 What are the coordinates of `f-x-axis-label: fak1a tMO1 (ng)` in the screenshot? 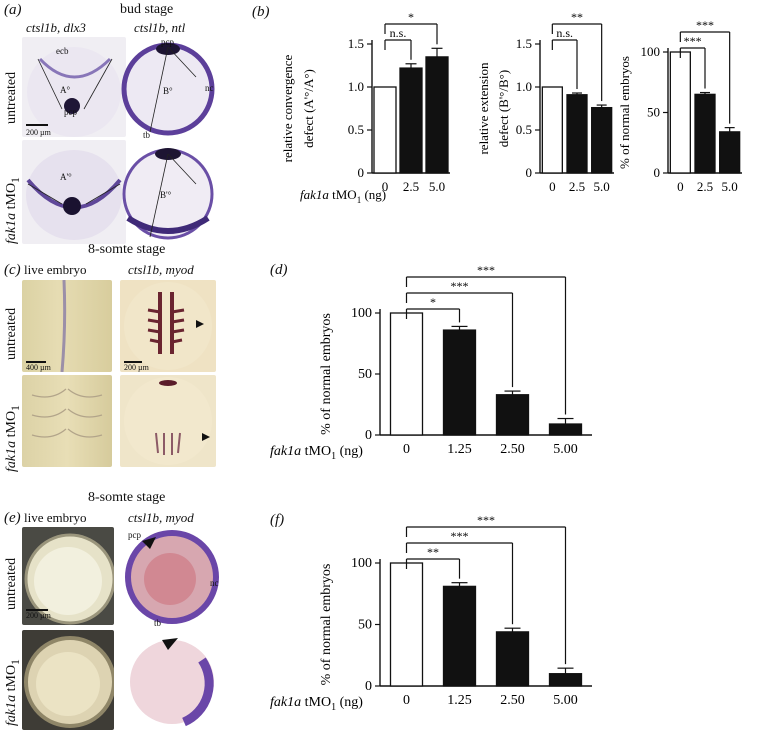 It's located at (316, 704).